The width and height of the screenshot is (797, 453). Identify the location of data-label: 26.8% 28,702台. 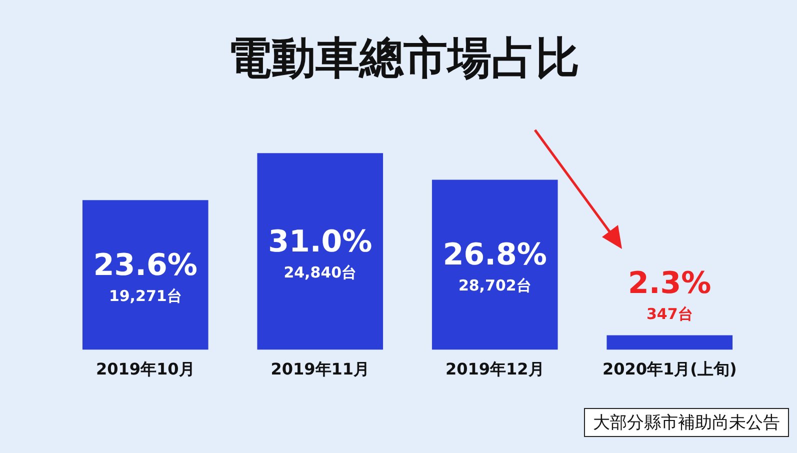
(494, 266).